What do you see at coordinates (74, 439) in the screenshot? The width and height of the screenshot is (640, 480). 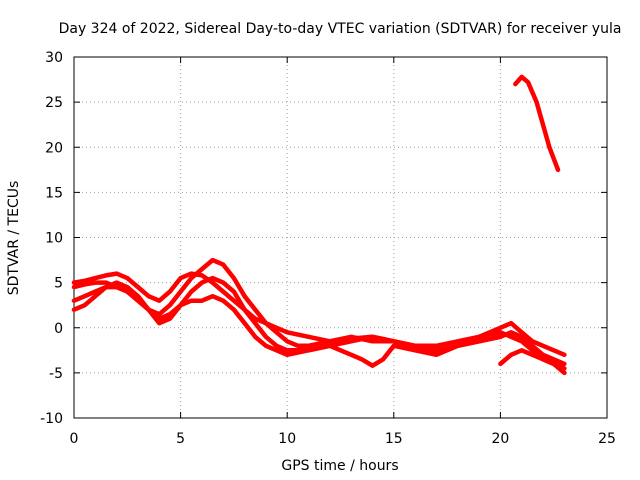 I see `x-tick-label: 0` at bounding box center [74, 439].